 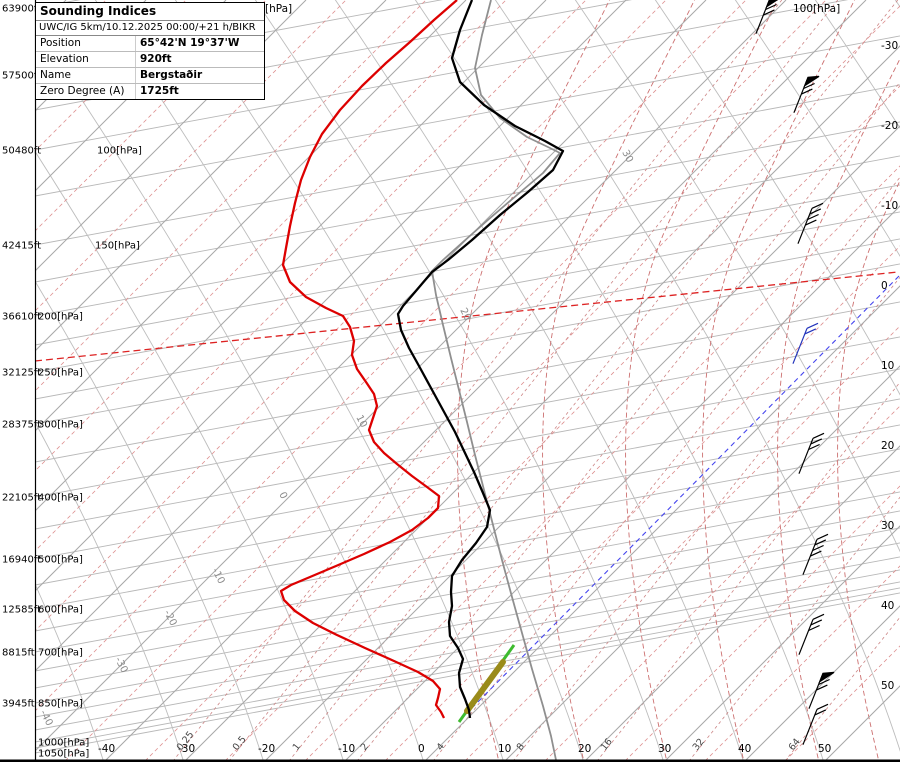 What do you see at coordinates (266, 749) in the screenshot?
I see `bottom-temperature-label: -20` at bounding box center [266, 749].